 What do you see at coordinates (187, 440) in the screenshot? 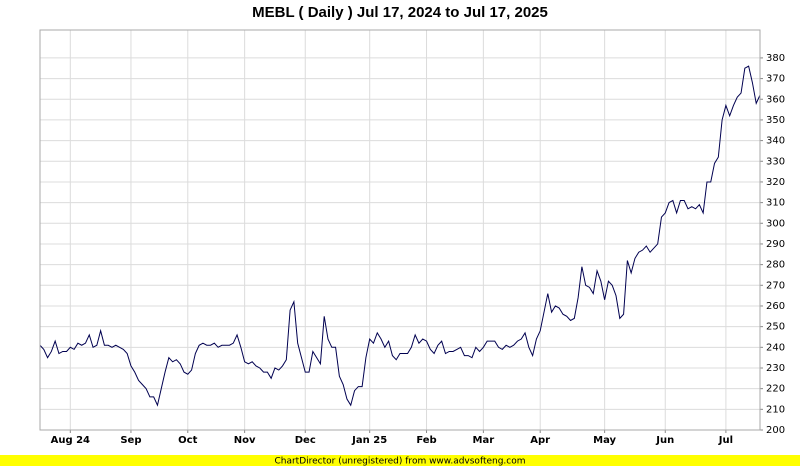
I see `x-tick-label: Oct` at bounding box center [187, 440].